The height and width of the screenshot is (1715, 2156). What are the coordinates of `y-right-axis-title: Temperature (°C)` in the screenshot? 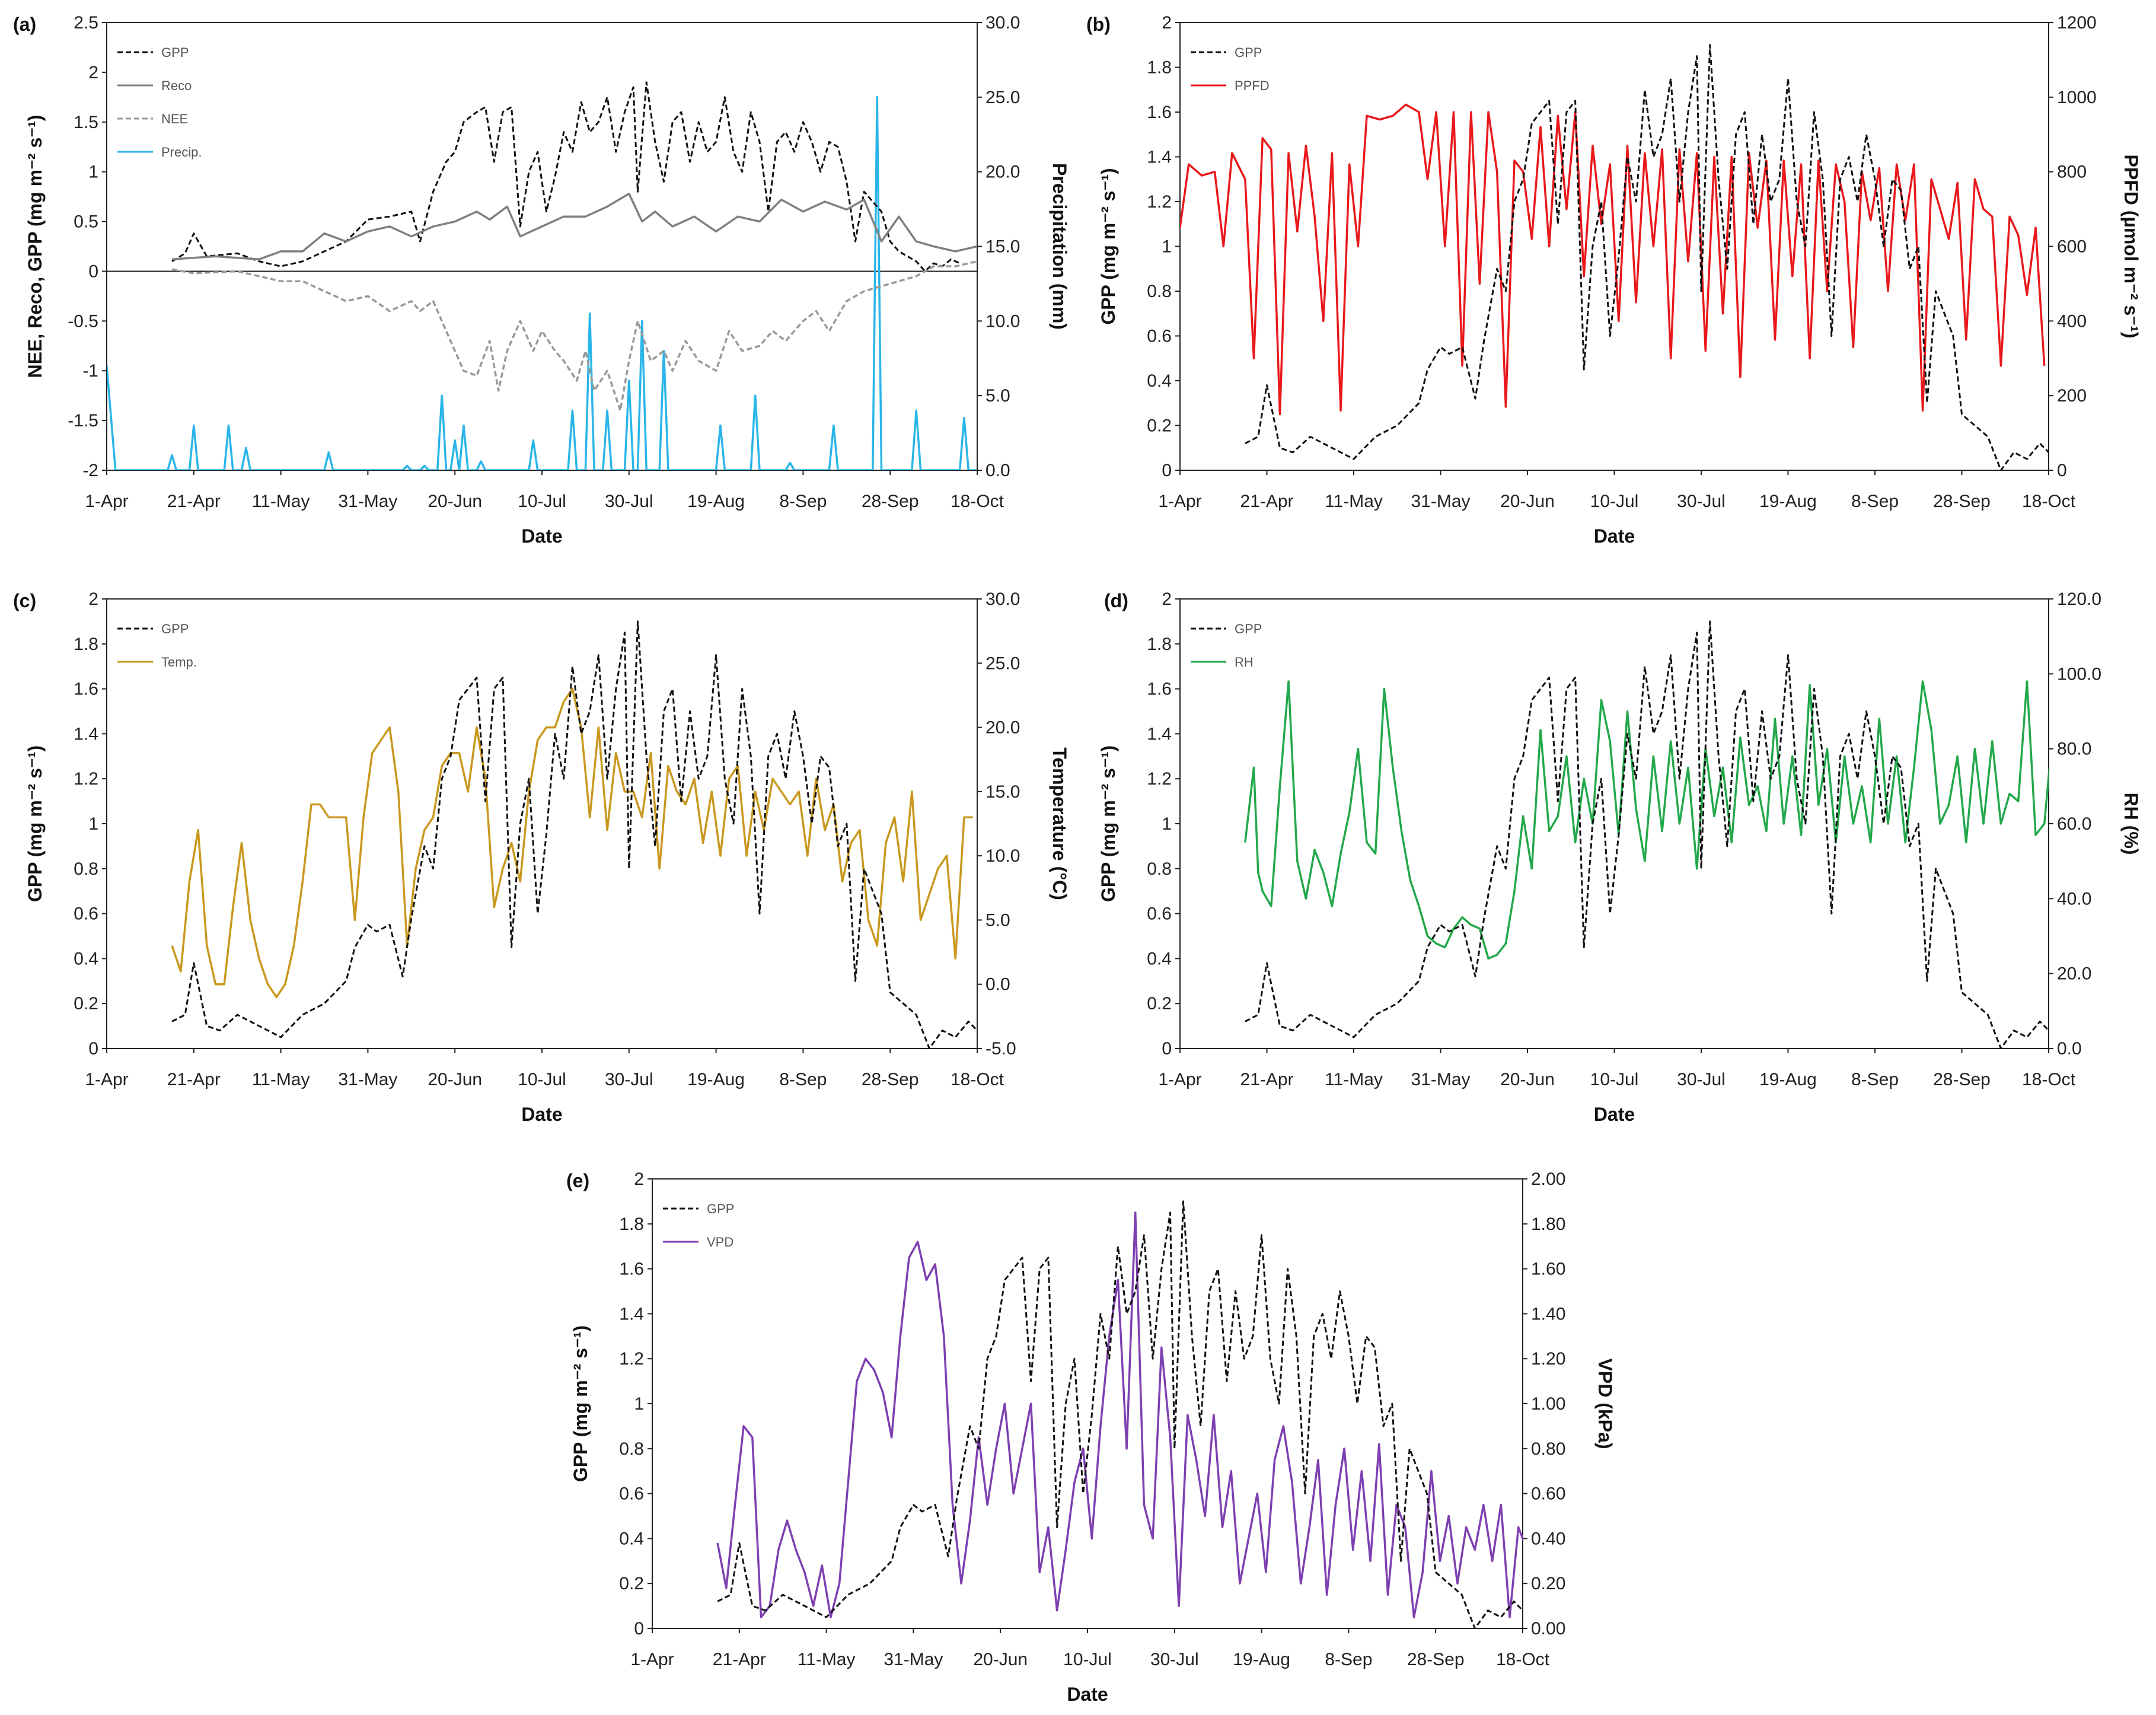 It's located at (1059, 823).